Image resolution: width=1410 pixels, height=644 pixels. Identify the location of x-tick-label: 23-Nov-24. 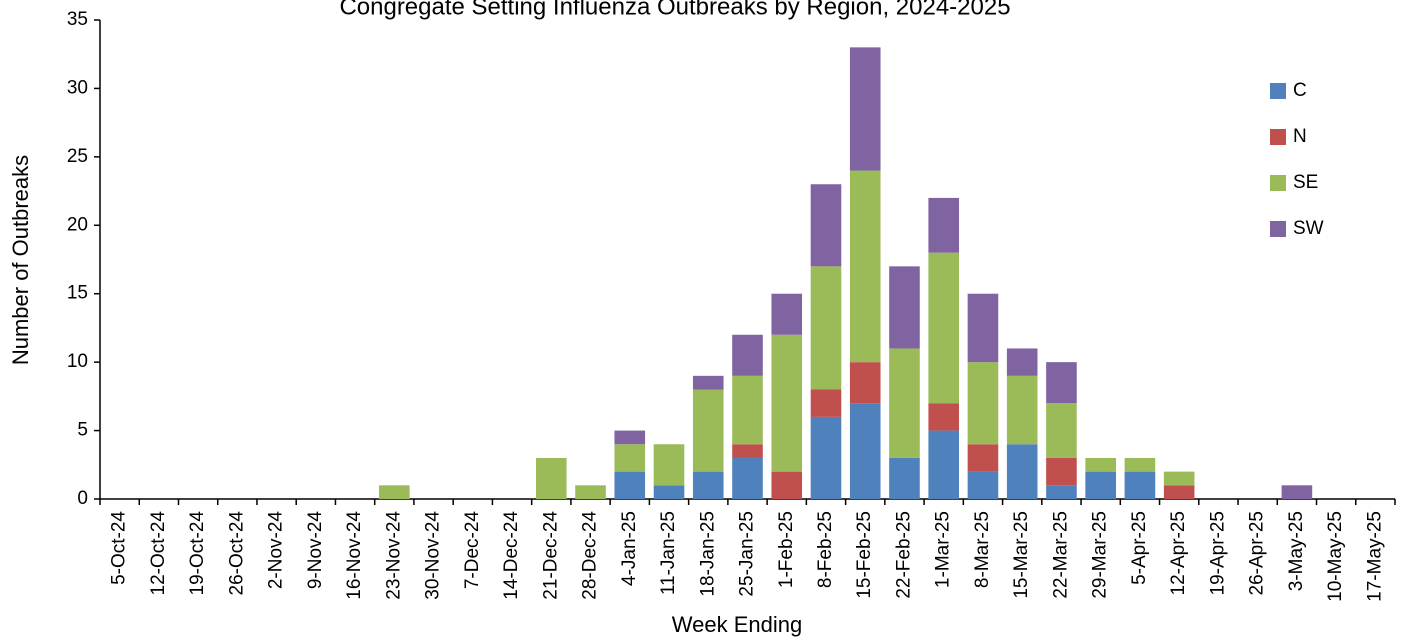
(393, 555).